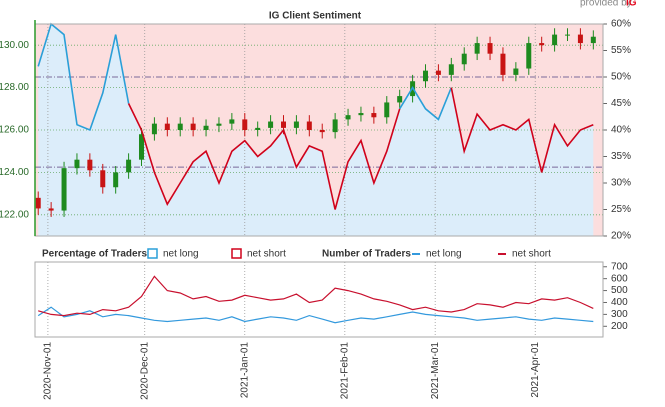 Image resolution: width=665 pixels, height=407 pixels. I want to click on y2-tick-label: 60%, so click(621, 24).